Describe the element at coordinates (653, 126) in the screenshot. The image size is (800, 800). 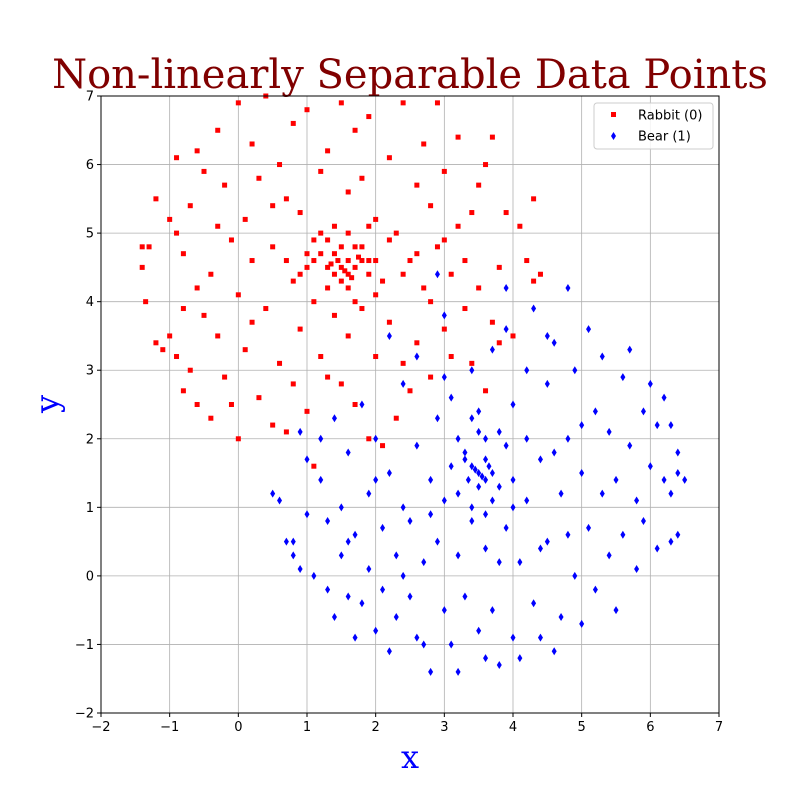
I see `legend-box` at that location.